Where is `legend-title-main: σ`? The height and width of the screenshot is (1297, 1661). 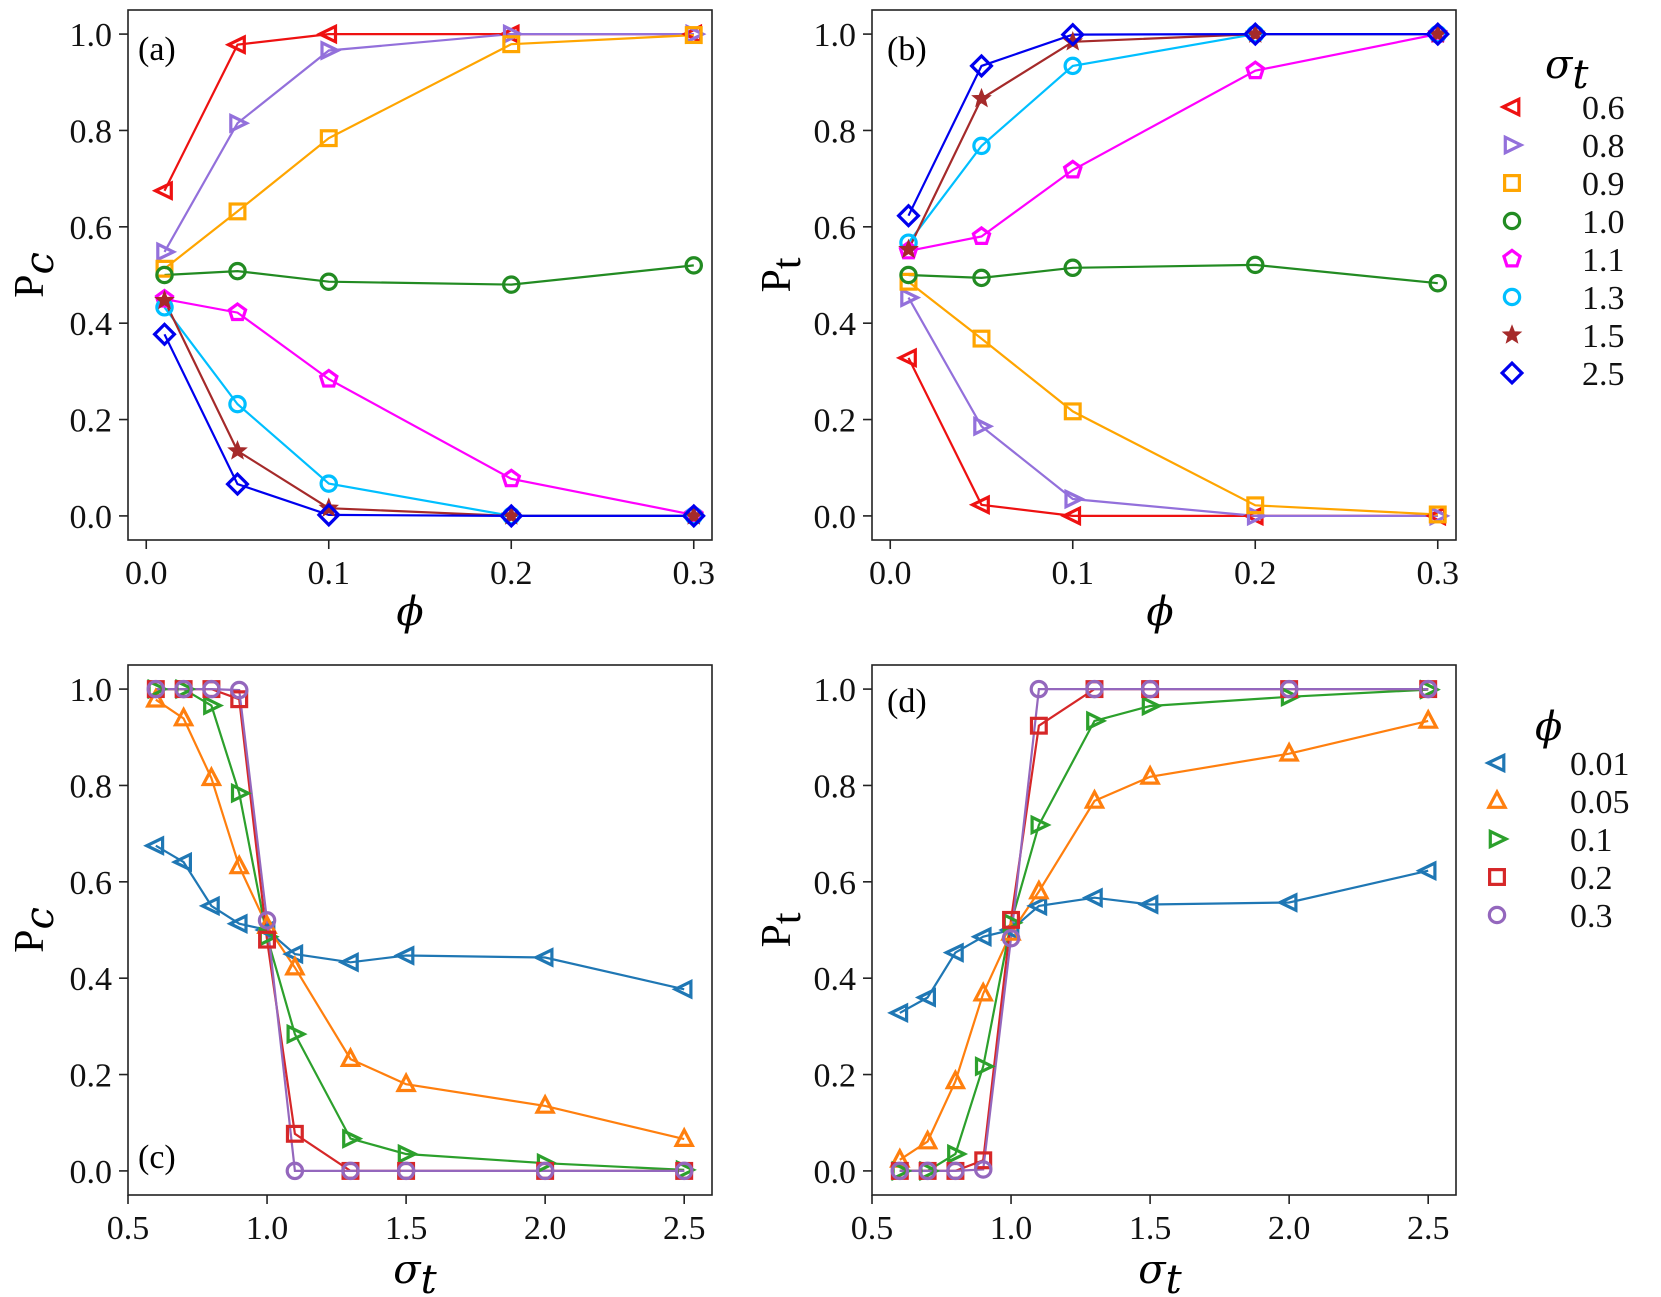
legend-title-main: σ is located at coordinates (1559, 65).